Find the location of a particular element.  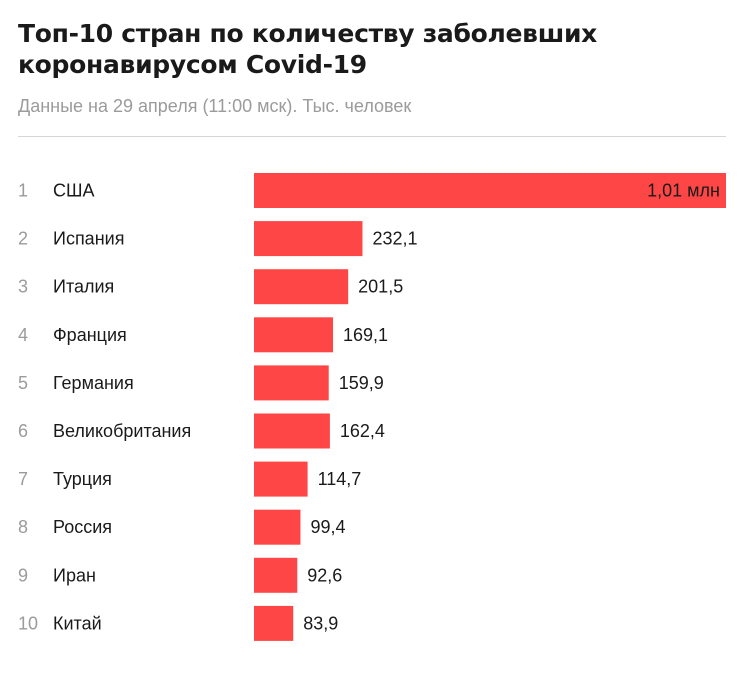

bar-row: 4 Франция 169,1 is located at coordinates (203, 335).